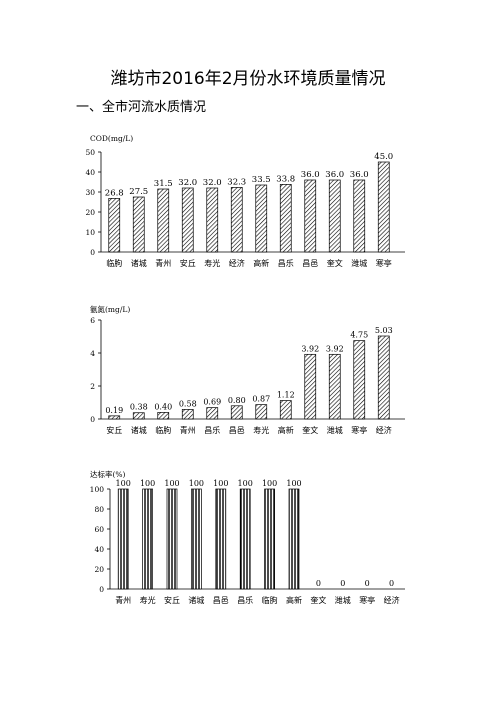 The width and height of the screenshot is (496, 702). Describe the element at coordinates (163, 184) in the screenshot. I see `data-label: 31.5` at that location.